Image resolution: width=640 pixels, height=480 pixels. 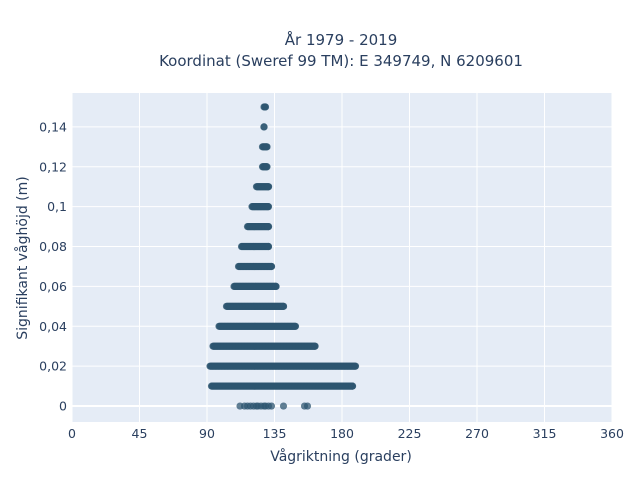 I want to click on x-tick-label: 180, so click(x=342, y=433).